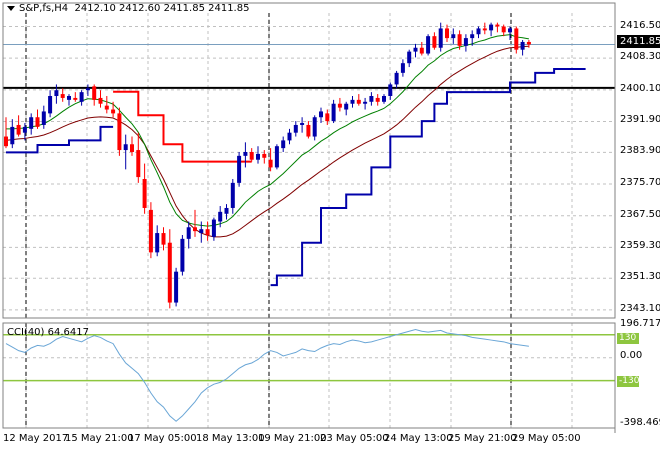 This screenshot has height=450, width=660. What do you see at coordinates (162, 438) in the screenshot?
I see `time-axis-label: 17 May 05:00` at bounding box center [162, 438].